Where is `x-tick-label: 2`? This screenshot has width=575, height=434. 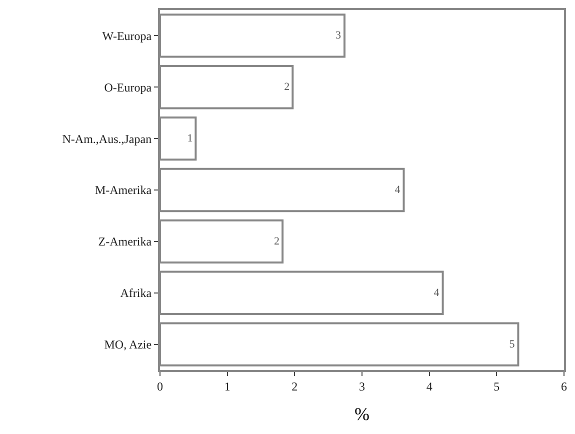
x-tick-label: 2 is located at coordinates (295, 386).